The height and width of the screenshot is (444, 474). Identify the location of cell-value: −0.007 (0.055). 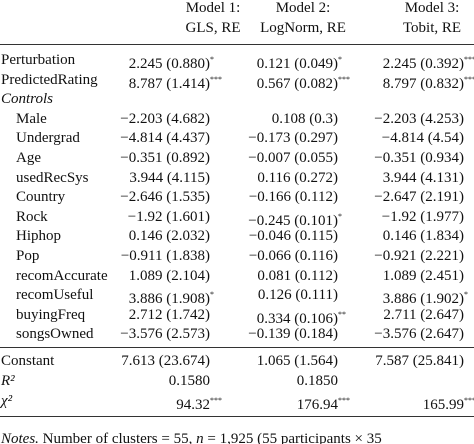
(293, 158).